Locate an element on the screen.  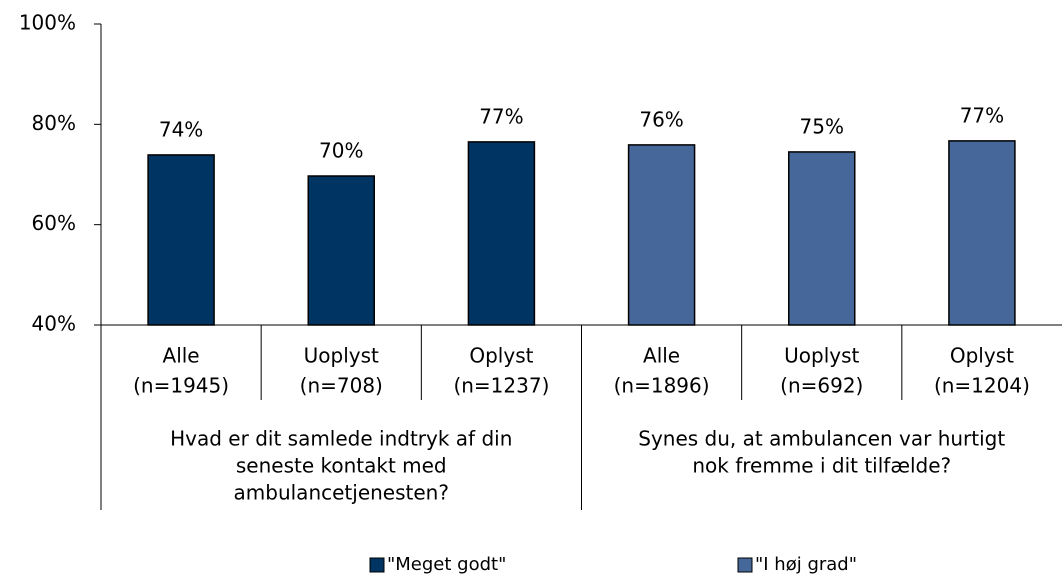
value-label: 75% is located at coordinates (822, 126).